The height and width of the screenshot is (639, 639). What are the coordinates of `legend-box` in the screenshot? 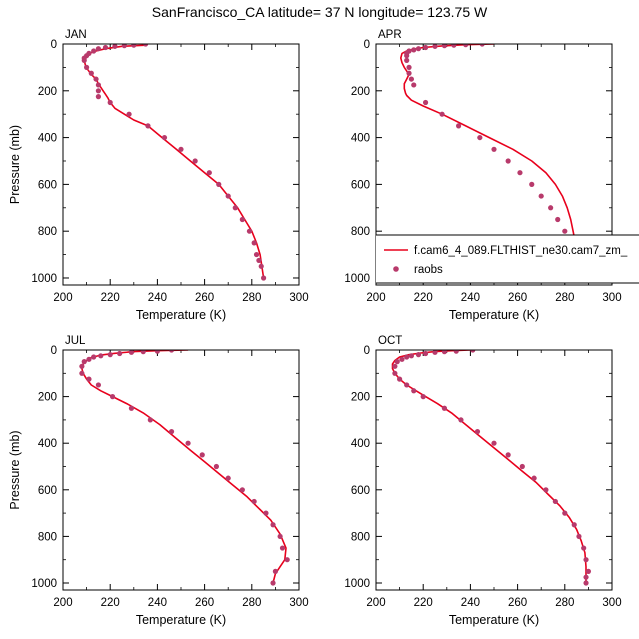 It's located at (507, 259).